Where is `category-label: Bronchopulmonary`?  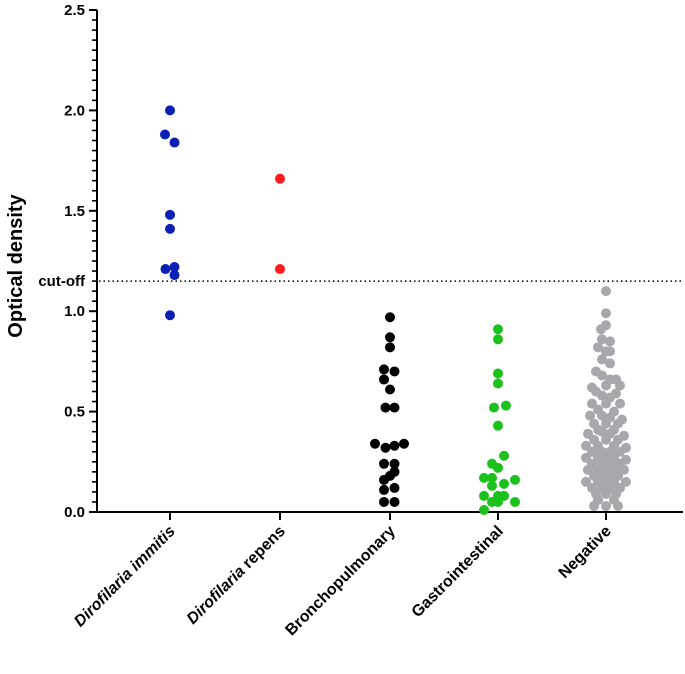 category-label: Bronchopulmonary is located at coordinates (340, 581).